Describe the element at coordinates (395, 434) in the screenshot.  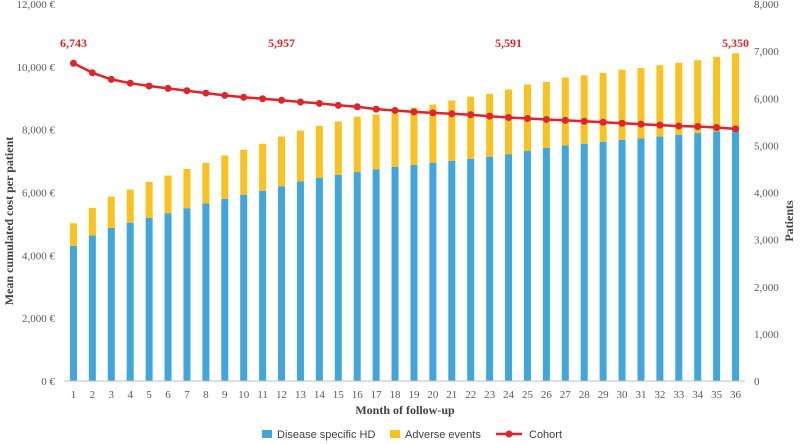
I see `legend-swatch-adverse-events` at that location.